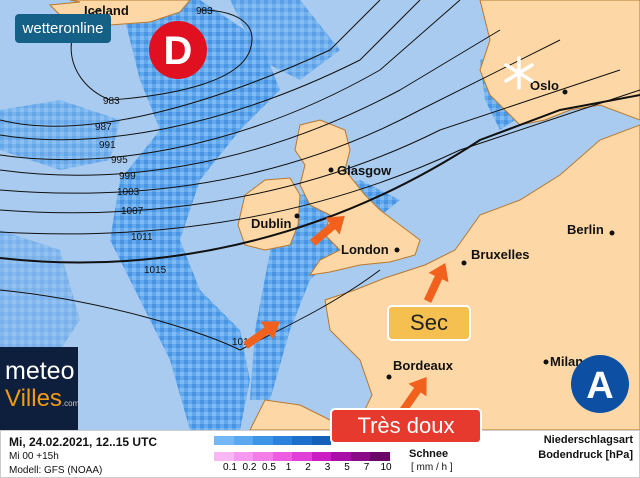  What do you see at coordinates (230, 467) in the screenshot?
I see `scale-tick: 0.1` at bounding box center [230, 467].